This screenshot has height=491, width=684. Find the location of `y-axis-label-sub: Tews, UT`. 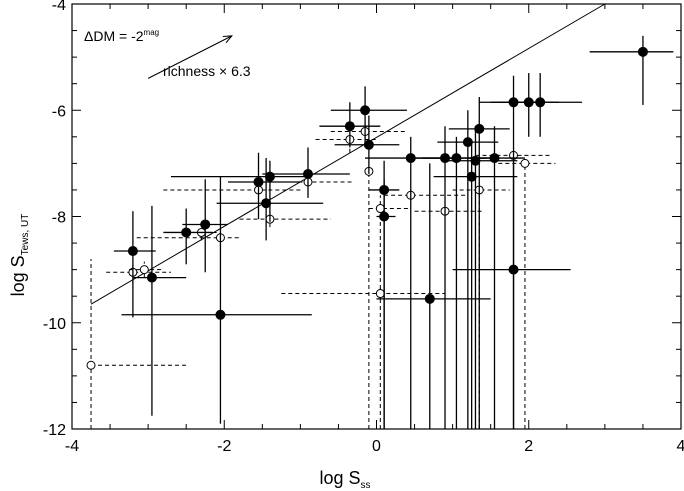

y-axis-label-sub: Tews, UT is located at coordinates (25, 235).